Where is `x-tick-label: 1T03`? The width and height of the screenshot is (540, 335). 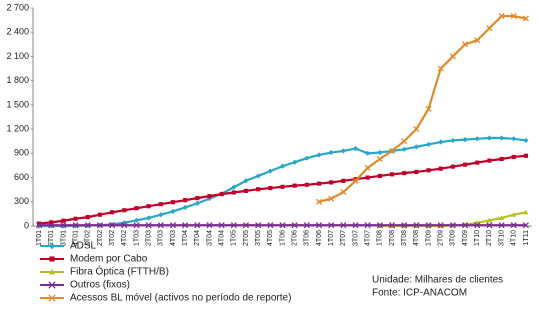
x-tick-label: 1T03 is located at coordinates (136, 238).